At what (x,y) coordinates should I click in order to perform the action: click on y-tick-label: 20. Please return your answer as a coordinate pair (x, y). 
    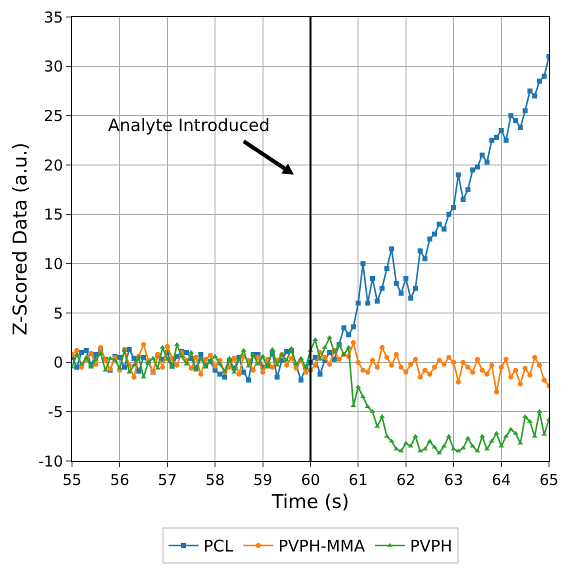
    Looking at the image, I should click on (53, 165).